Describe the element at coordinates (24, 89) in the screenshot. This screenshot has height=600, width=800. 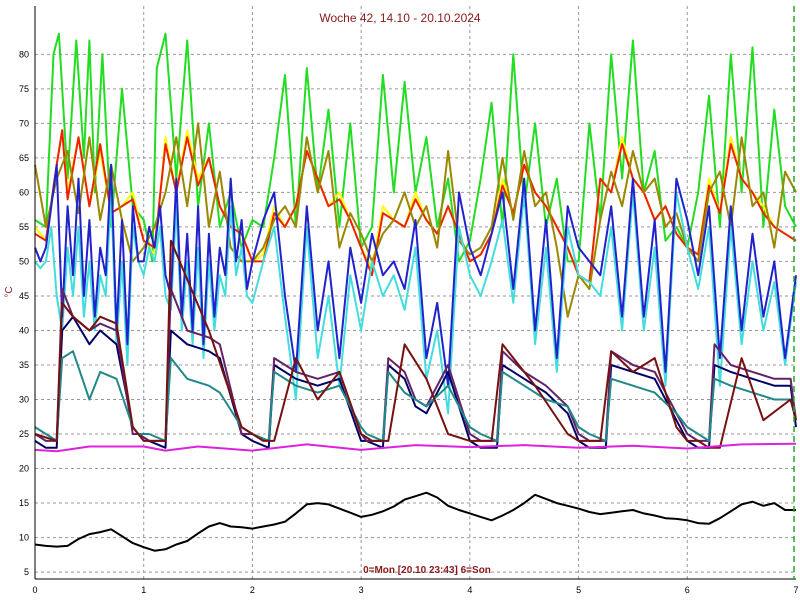
I see `y-tick-label: 75` at that location.